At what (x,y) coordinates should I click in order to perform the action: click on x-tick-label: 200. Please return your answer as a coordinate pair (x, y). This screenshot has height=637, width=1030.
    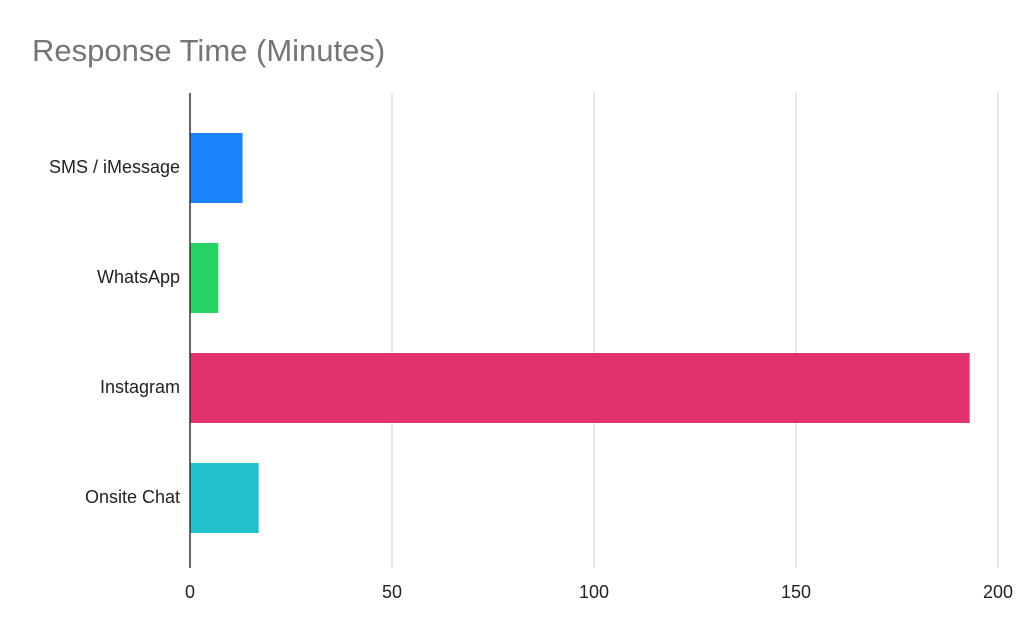
    Looking at the image, I should click on (998, 592).